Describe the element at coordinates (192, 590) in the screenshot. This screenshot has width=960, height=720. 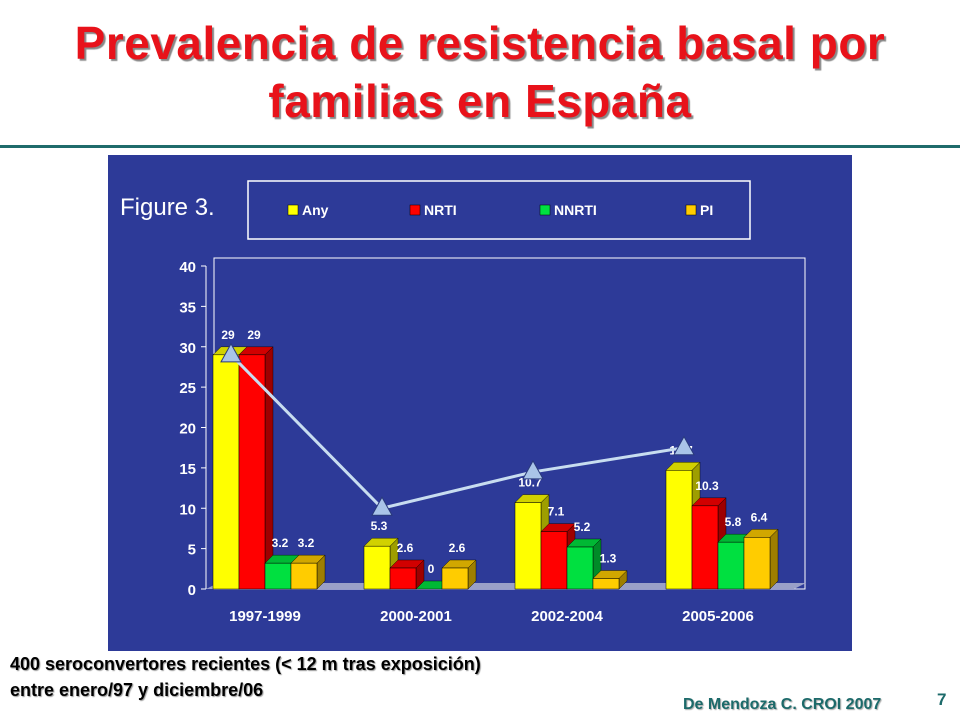
I see `y-tick-label: 0` at that location.